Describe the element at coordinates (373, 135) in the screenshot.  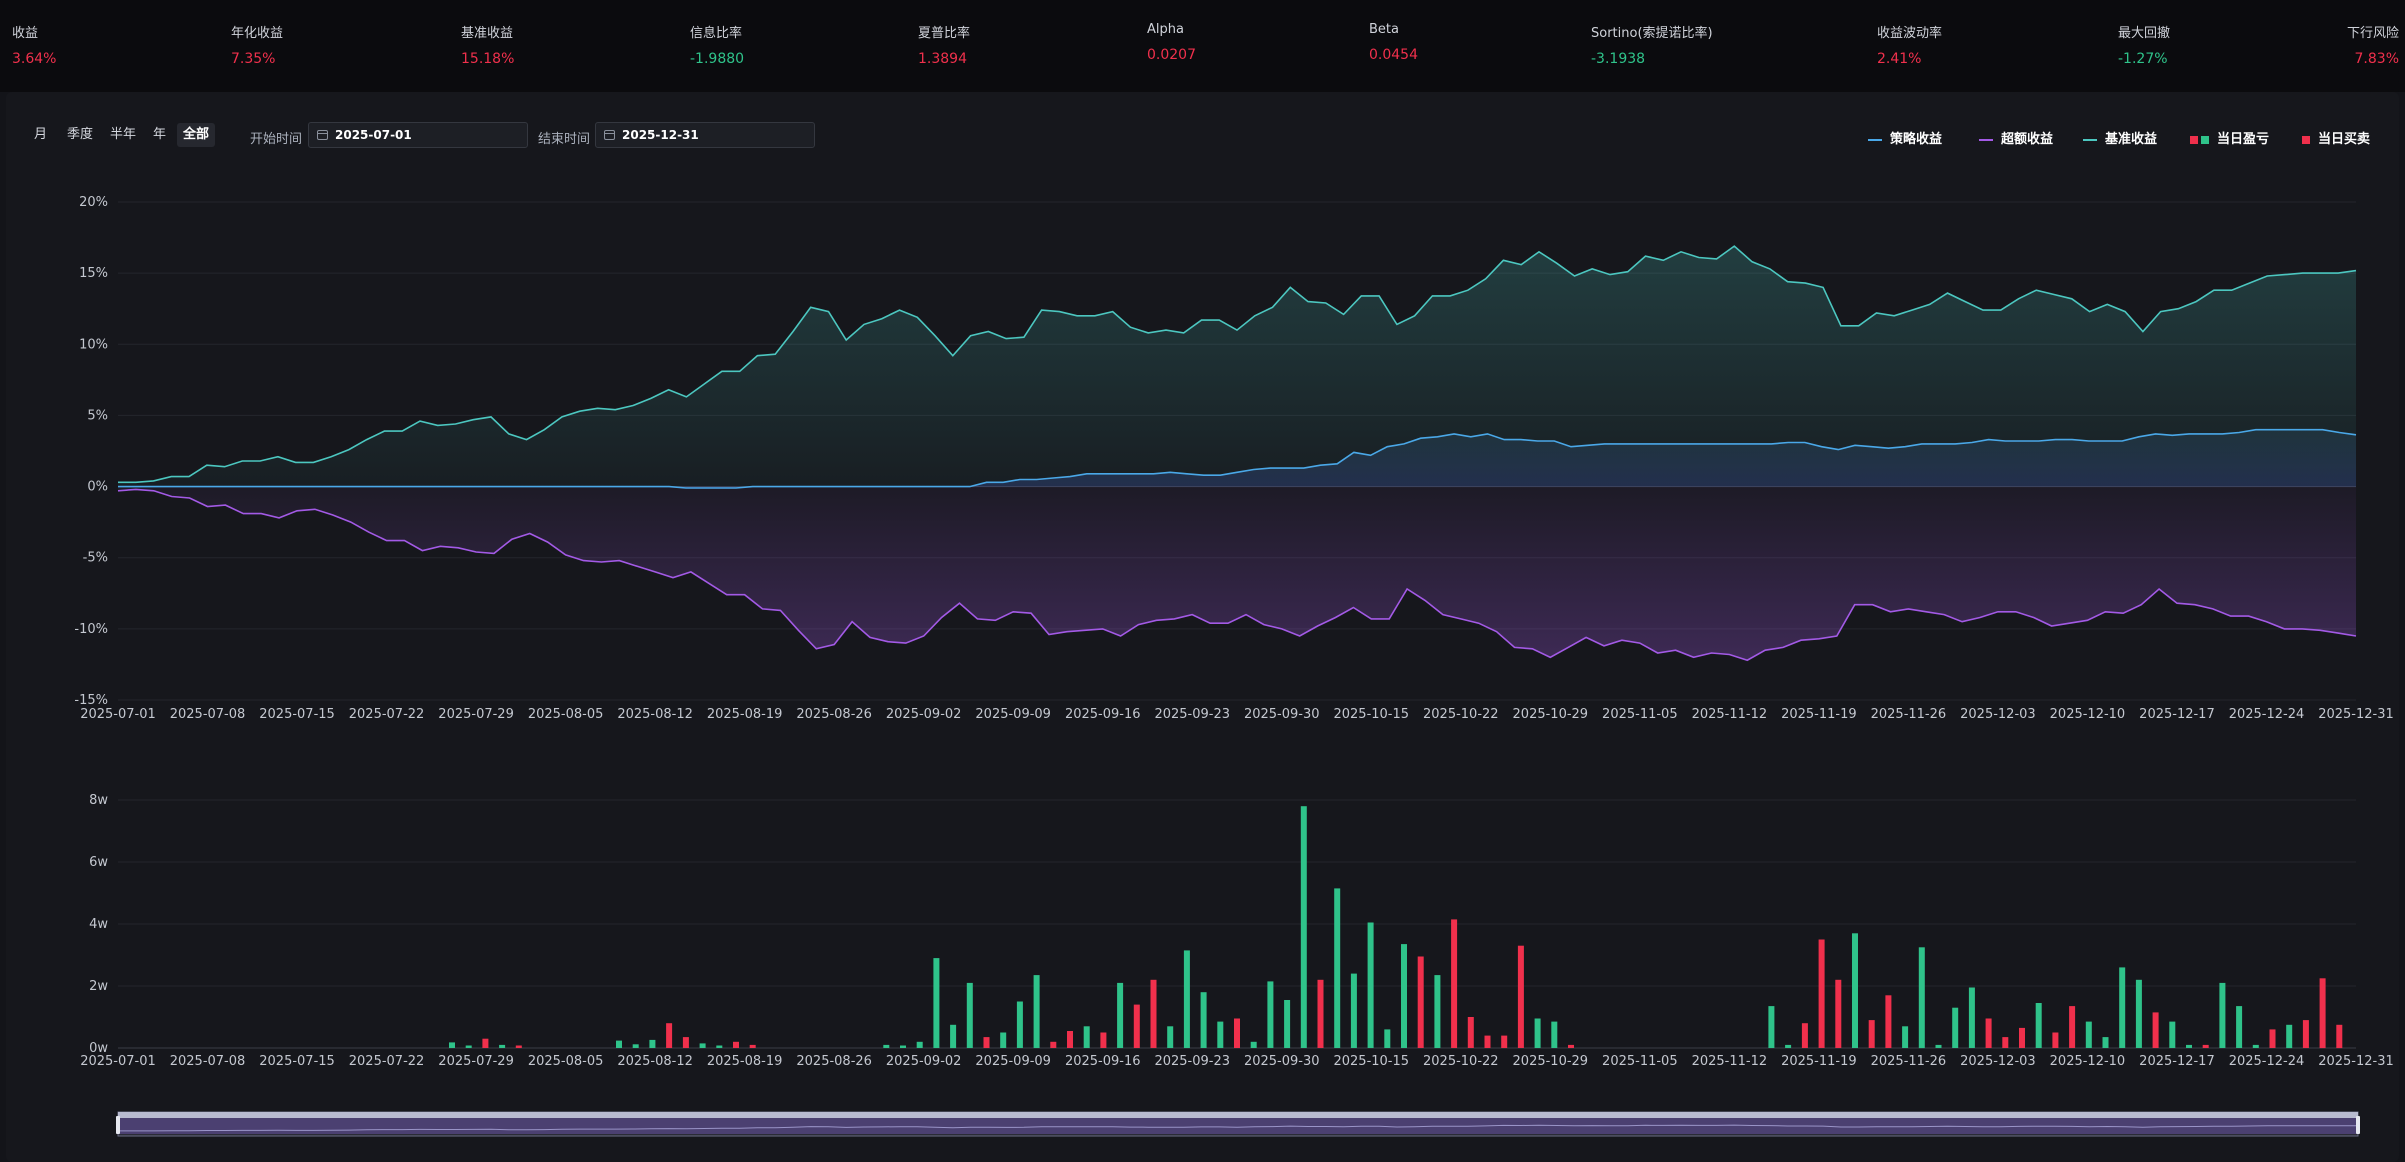
I see `start-date-value: 2025-07-01` at that location.